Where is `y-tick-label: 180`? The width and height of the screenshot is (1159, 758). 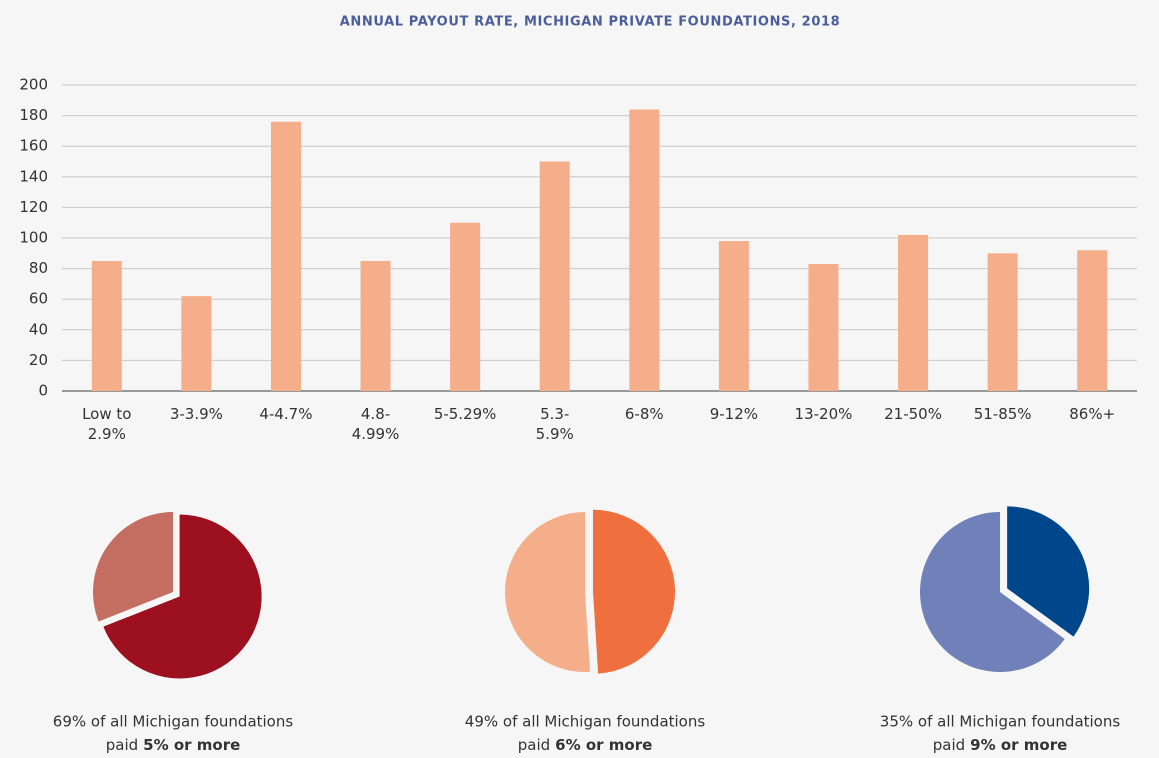 y-tick-label: 180 is located at coordinates (33, 115).